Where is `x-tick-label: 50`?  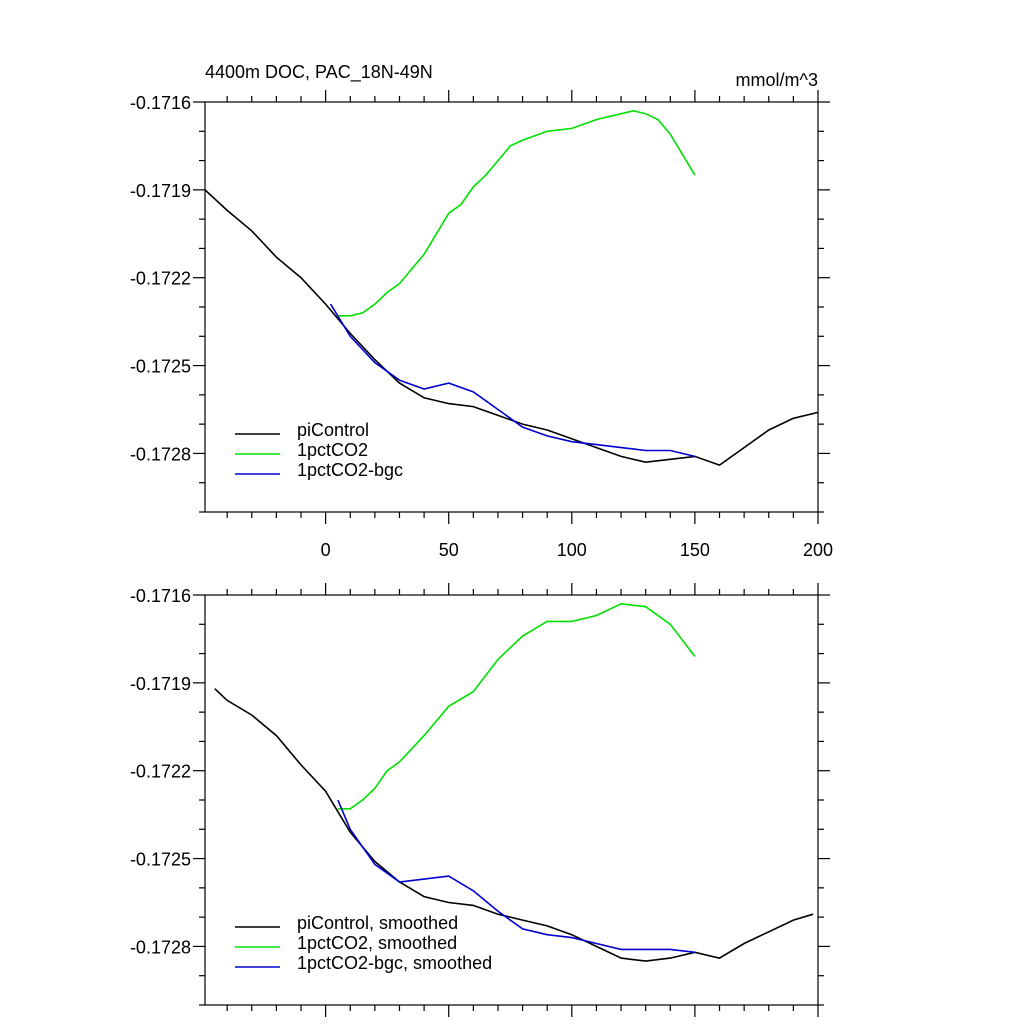 x-tick-label: 50 is located at coordinates (449, 550).